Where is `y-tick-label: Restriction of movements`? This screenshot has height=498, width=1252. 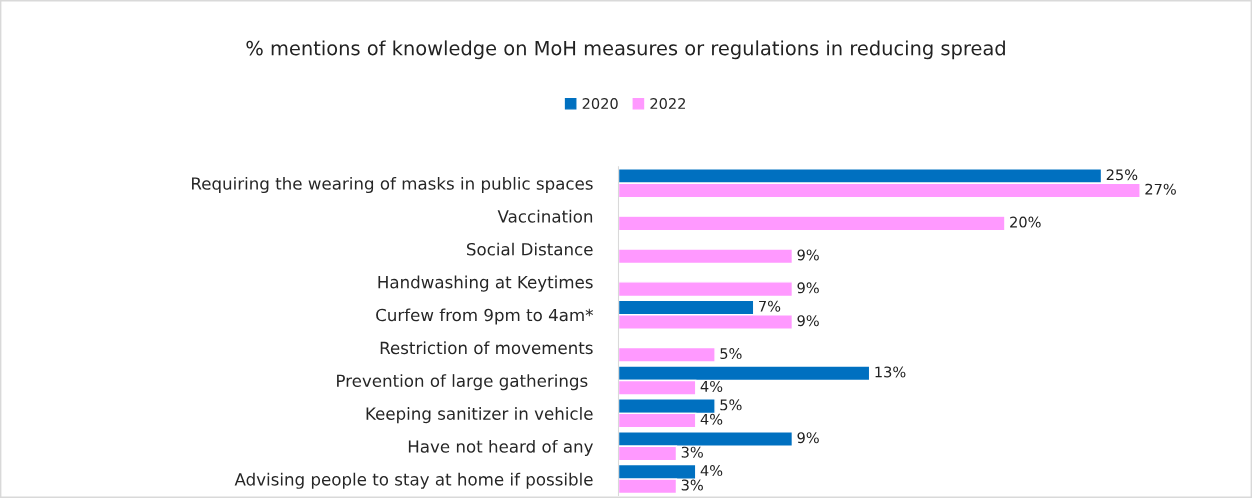 y-tick-label: Restriction of movements is located at coordinates (486, 348).